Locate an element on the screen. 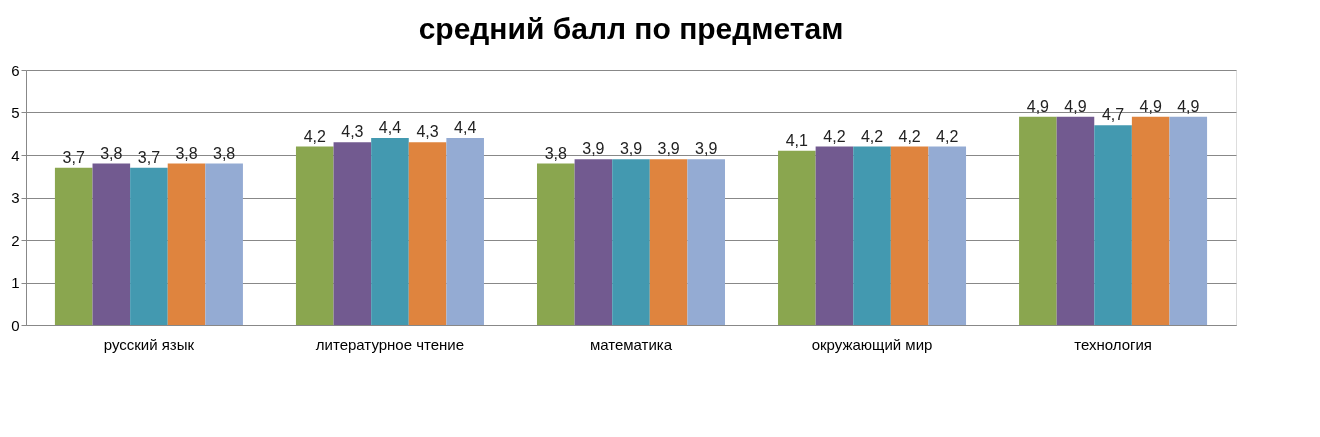 This screenshot has width=1320, height=437. x-tick-label: окружающий мир is located at coordinates (872, 344).